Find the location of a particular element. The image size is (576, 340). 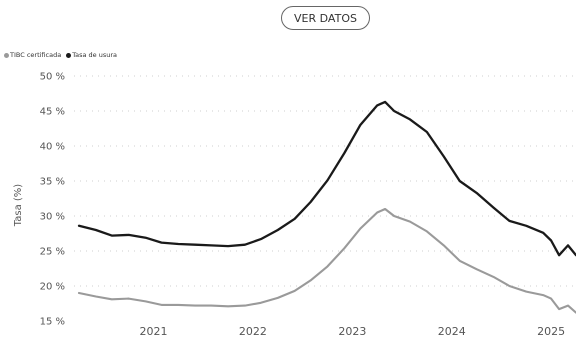

legend-label-usura: Tasa de usura is located at coordinates (94, 55).